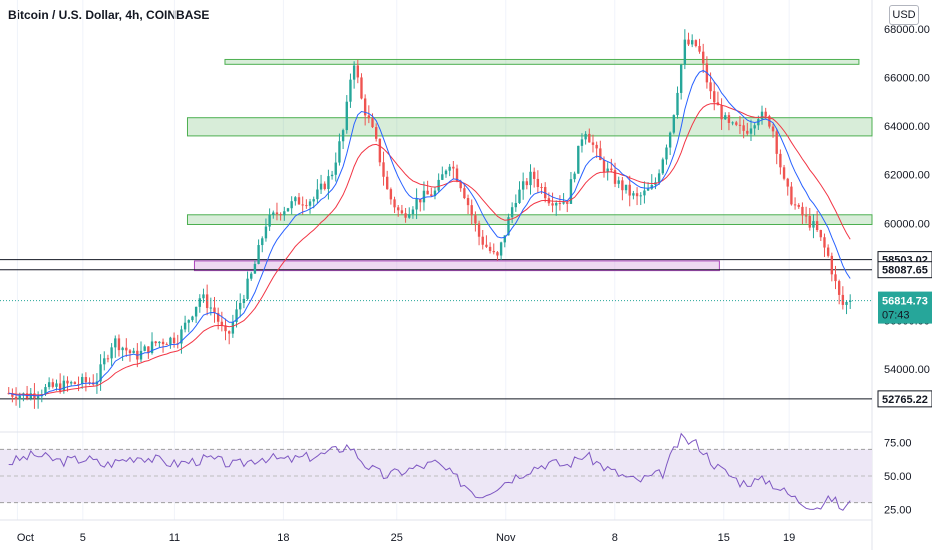 This screenshot has height=550, width=932. Describe the element at coordinates (429, 471) in the screenshot. I see `rsi-line` at that location.